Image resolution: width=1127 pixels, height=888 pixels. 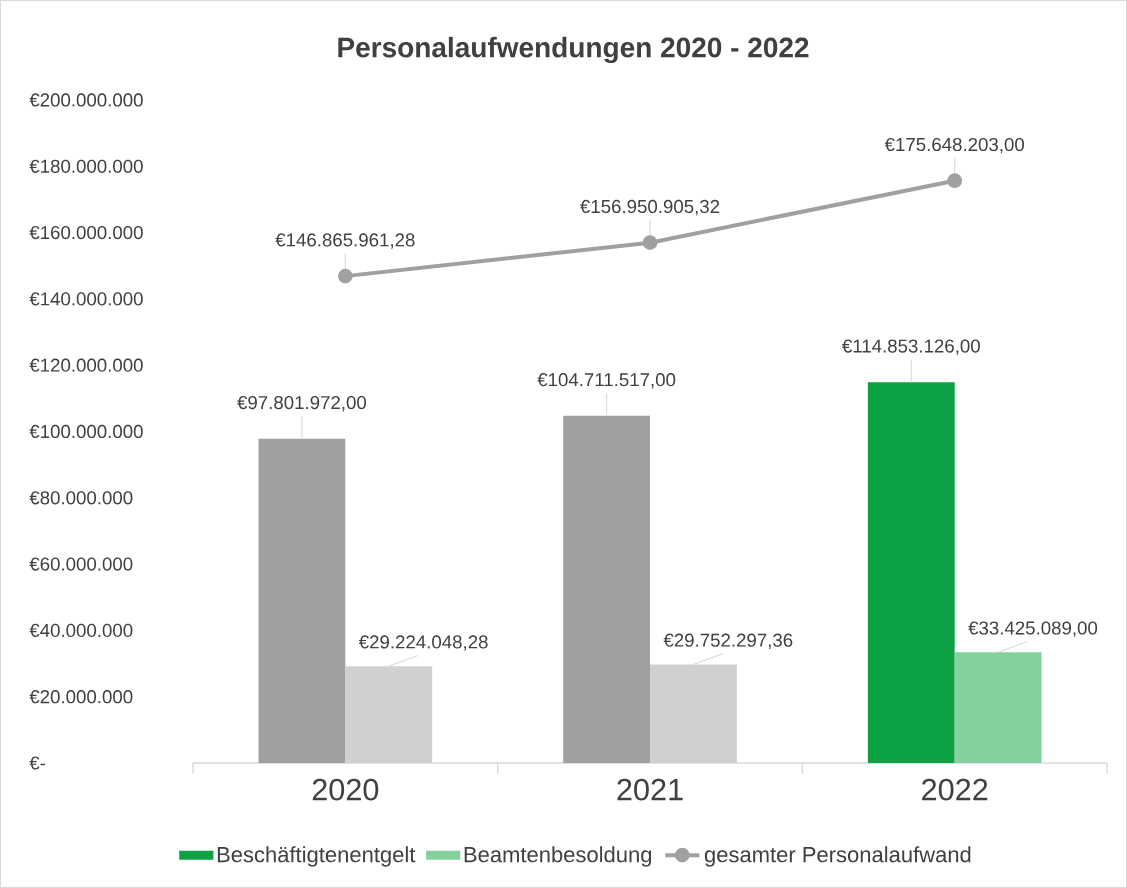 What do you see at coordinates (558, 856) in the screenshot?
I see `legend-label: Beamtenbesoldung` at bounding box center [558, 856].